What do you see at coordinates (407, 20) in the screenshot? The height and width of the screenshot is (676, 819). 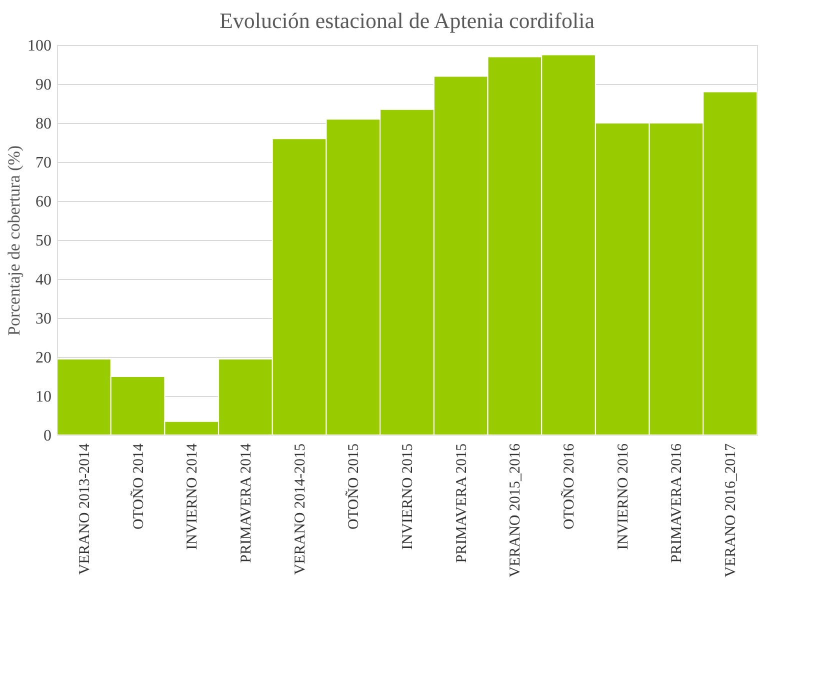 I see `chart-title: Evolución estacional de Aptenia cordifolia` at bounding box center [407, 20].